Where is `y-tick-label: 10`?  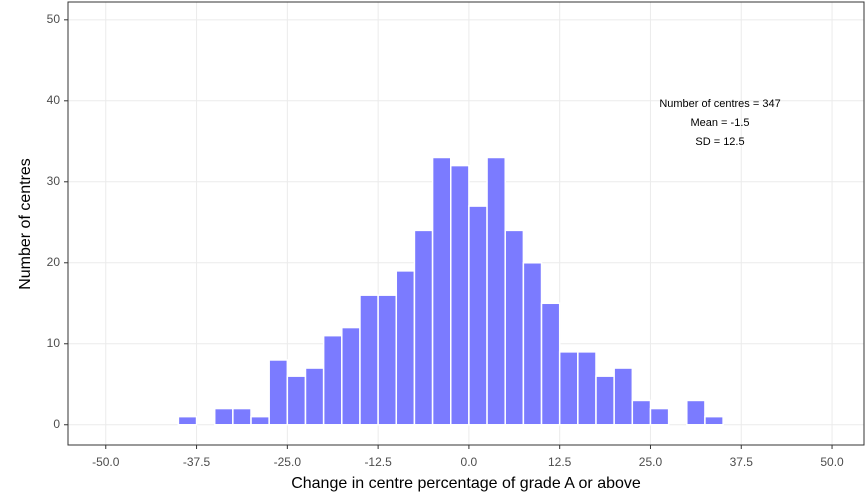 y-tick-label: 10 is located at coordinates (54, 343).